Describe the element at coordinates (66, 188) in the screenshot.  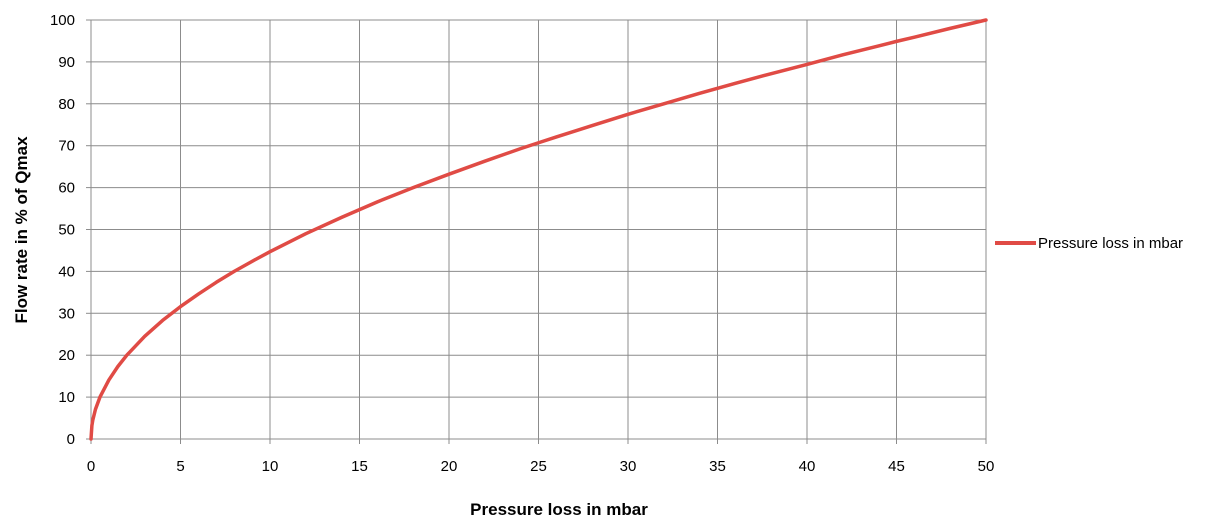
I see `y-tick-label: 60` at that location.